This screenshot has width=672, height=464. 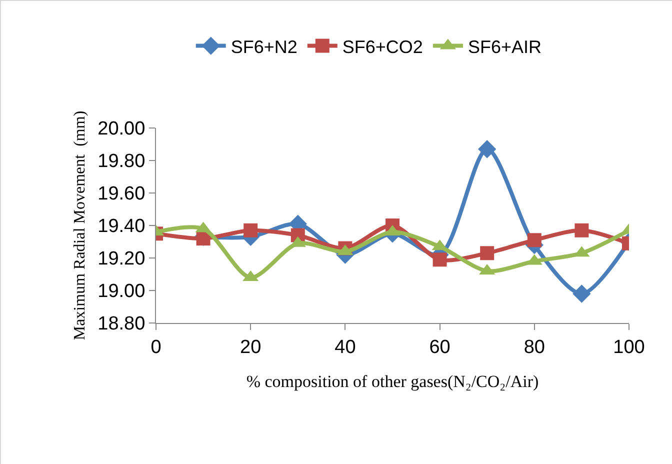 I want to click on x-tick-label: 80, so click(x=534, y=347).